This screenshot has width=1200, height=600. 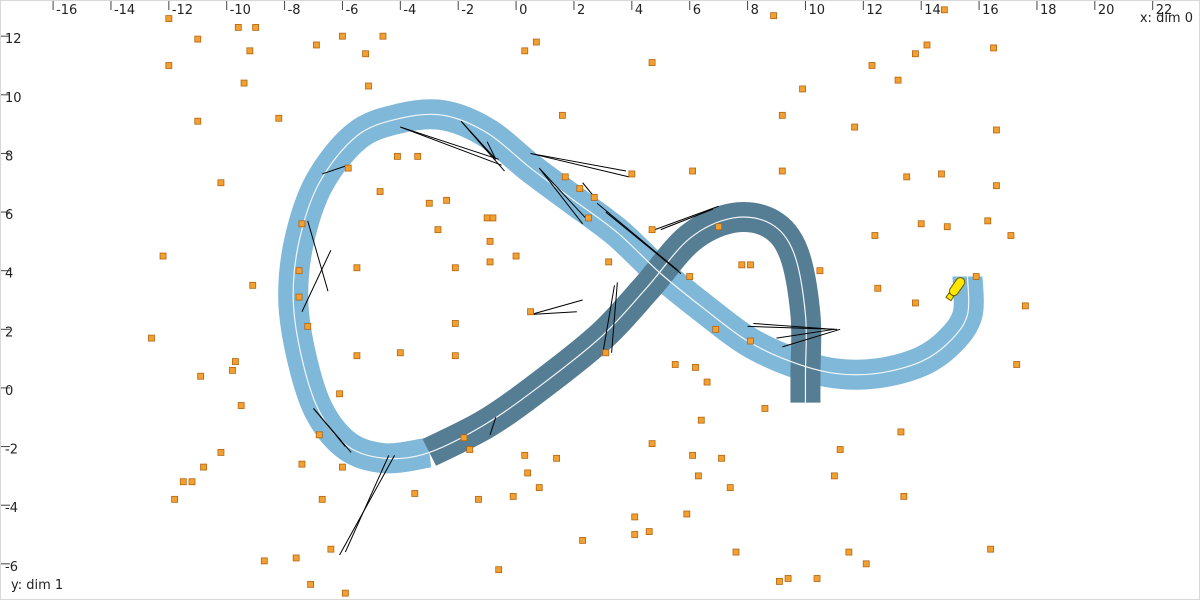 What do you see at coordinates (1048, 10) in the screenshot?
I see `x-tick-label: 18` at bounding box center [1048, 10].